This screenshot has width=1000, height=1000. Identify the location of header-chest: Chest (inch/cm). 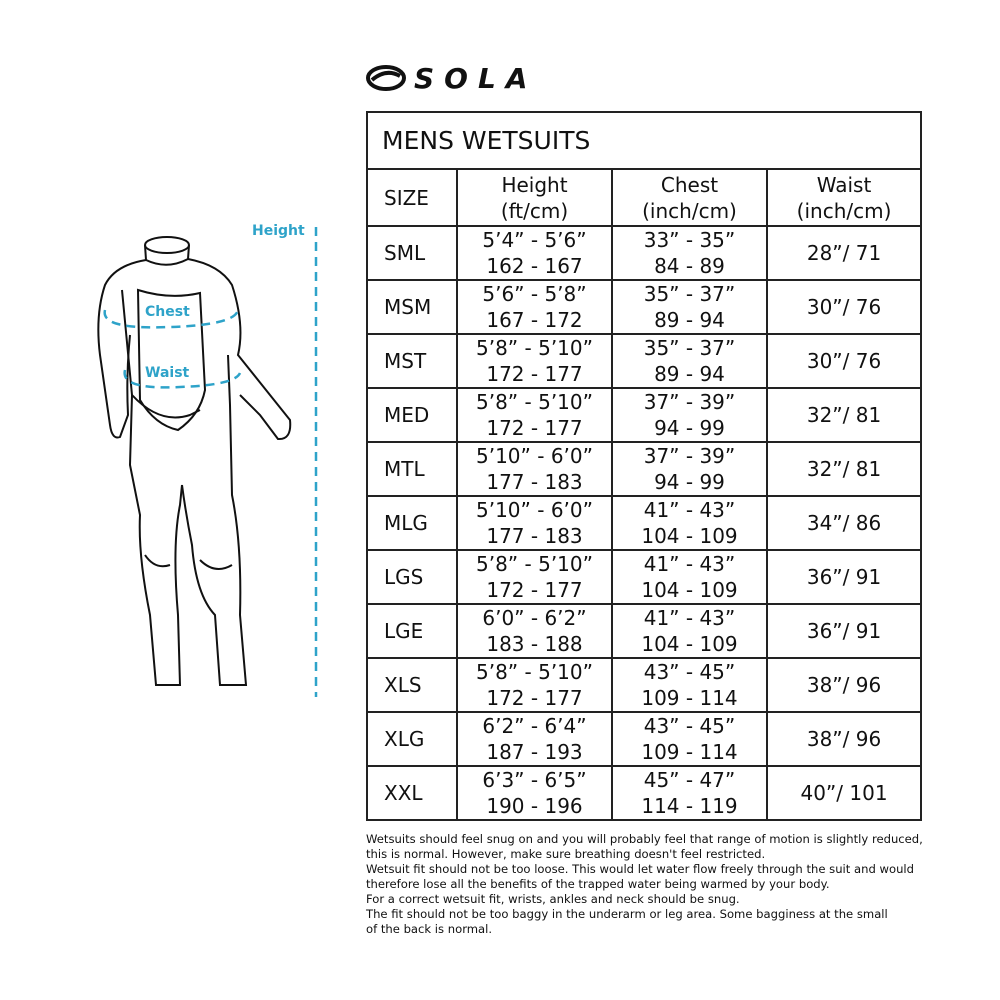
(689, 197).